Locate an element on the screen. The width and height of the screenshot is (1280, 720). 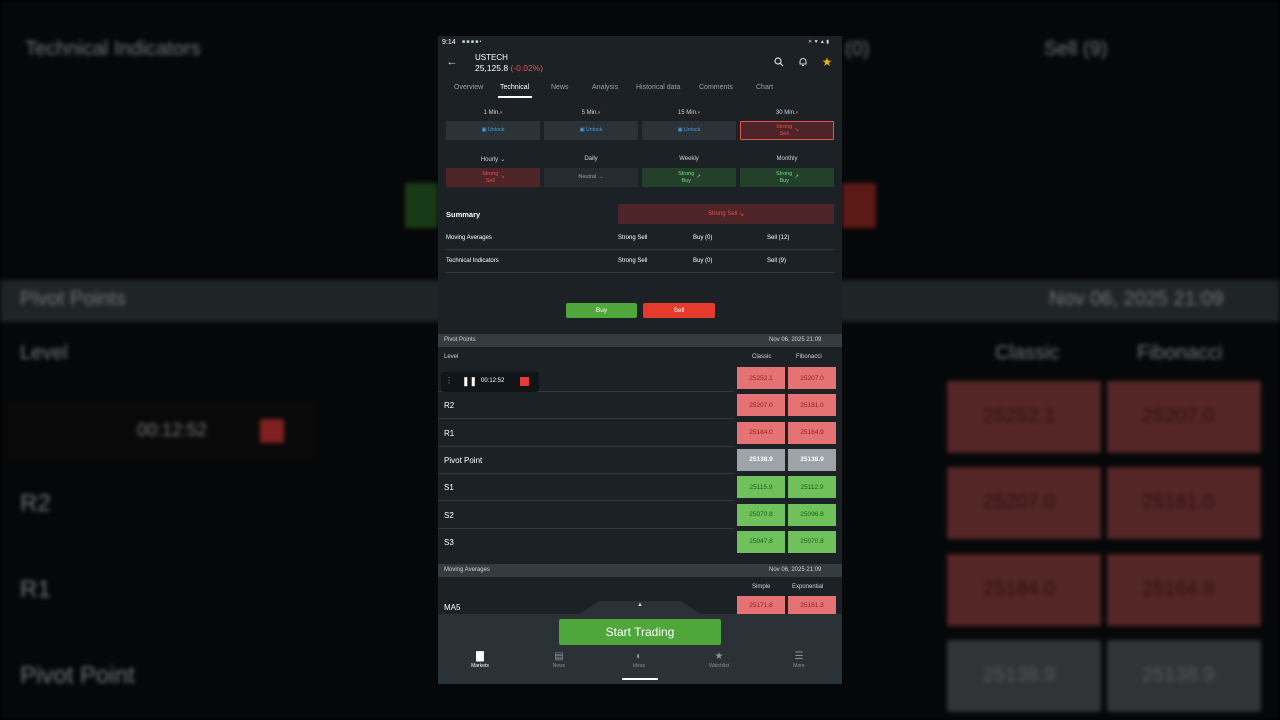
pivot-fibonacci-value: 25112.9 is located at coordinates (812, 487).